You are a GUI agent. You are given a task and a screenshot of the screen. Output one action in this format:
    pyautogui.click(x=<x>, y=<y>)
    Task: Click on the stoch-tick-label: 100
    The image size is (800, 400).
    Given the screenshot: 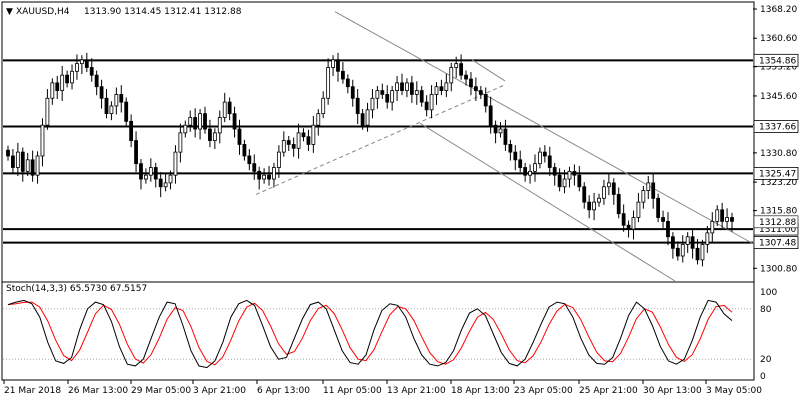 What is the action you would take?
    pyautogui.click(x=768, y=293)
    